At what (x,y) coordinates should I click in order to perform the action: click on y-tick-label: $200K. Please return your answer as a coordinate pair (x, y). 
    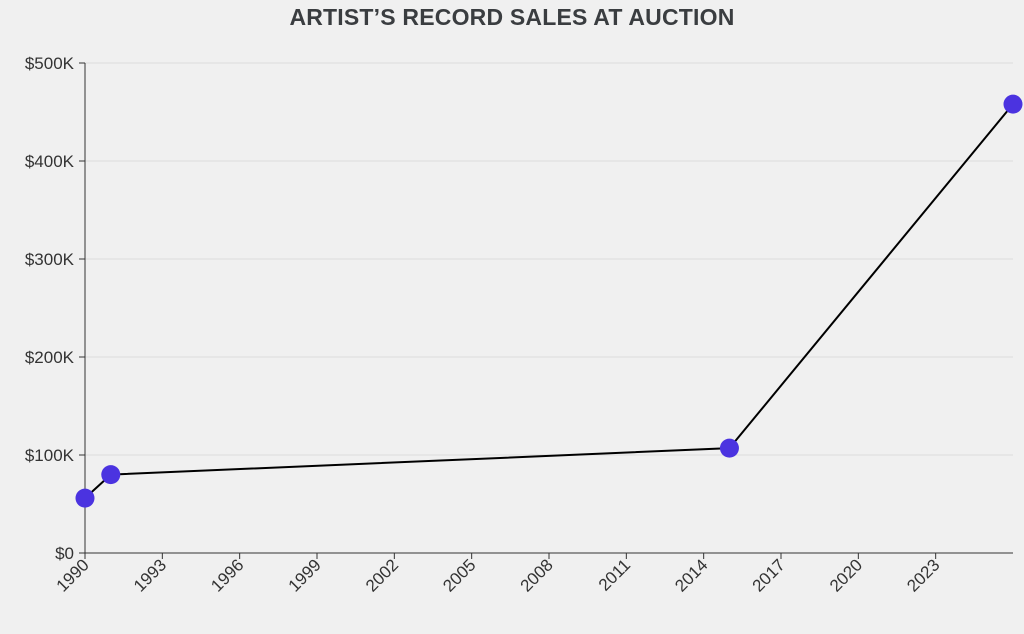
    Looking at the image, I should click on (50, 357).